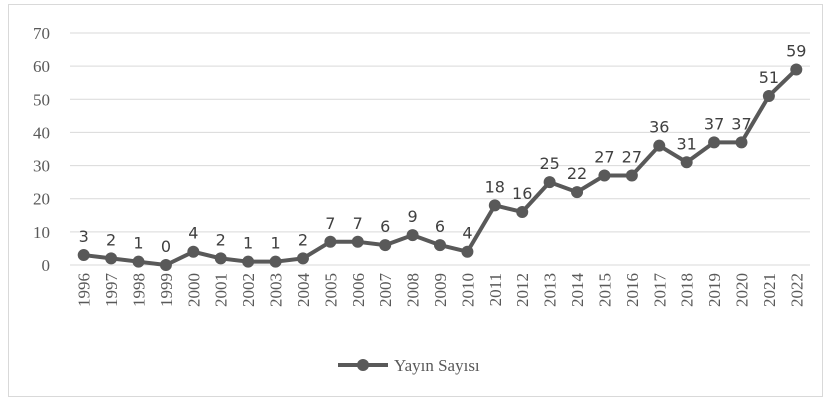 Image resolution: width=828 pixels, height=401 pixels. What do you see at coordinates (741, 290) in the screenshot?
I see `x-tick-label: 2020` at bounding box center [741, 290].